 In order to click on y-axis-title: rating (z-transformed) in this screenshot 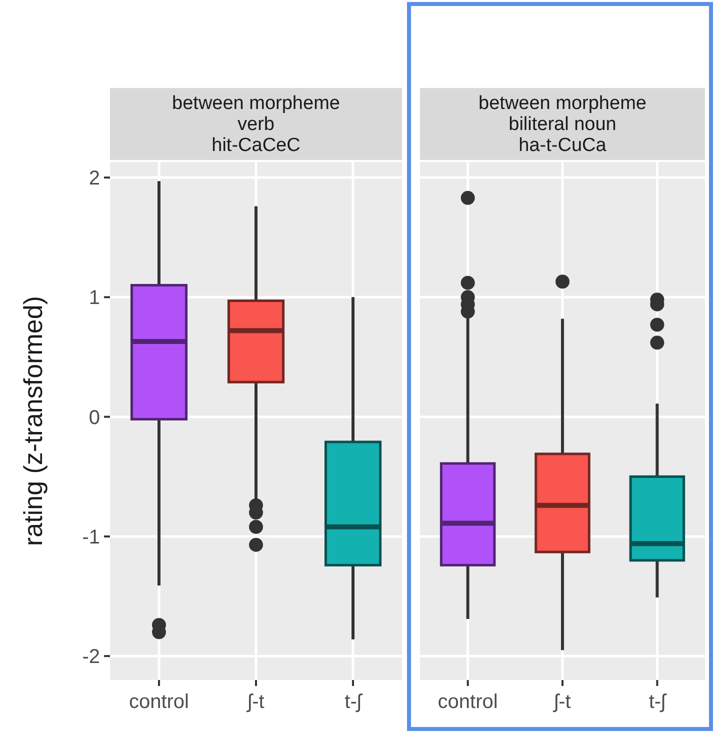, I will do `click(33, 421)`.